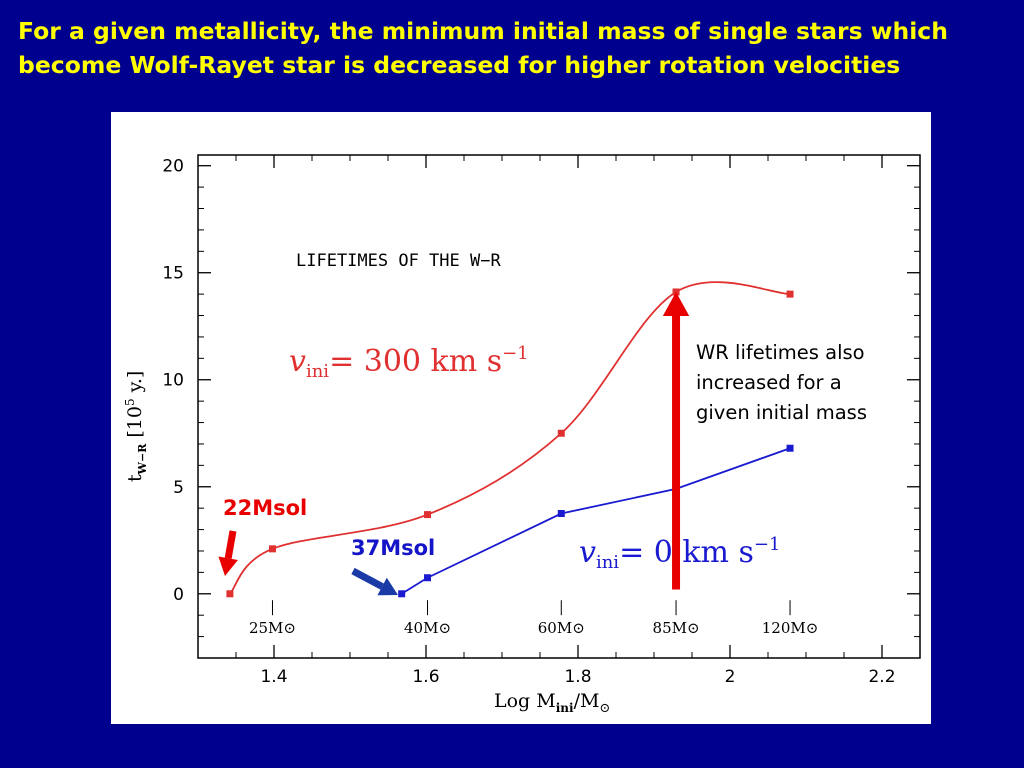  What do you see at coordinates (561, 628) in the screenshot?
I see `mass-marker-label: 60M⊙` at bounding box center [561, 628].